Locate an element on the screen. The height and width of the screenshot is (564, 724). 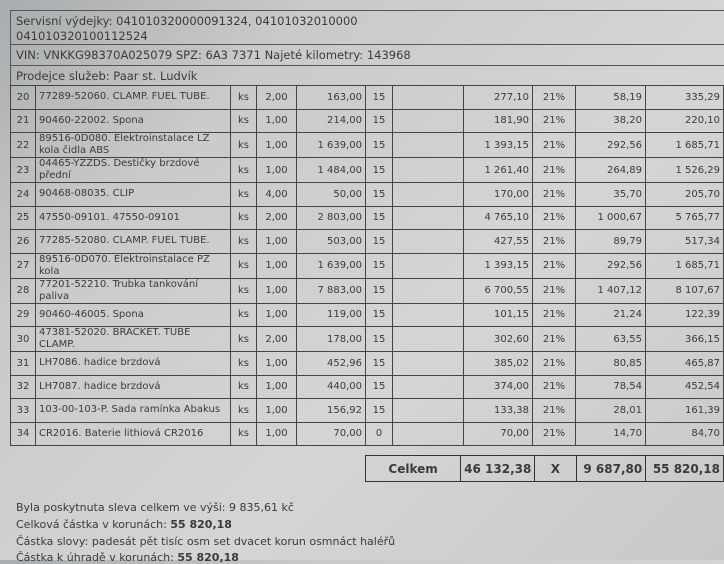
cell-total: 8 107,67 is located at coordinates (684, 290).